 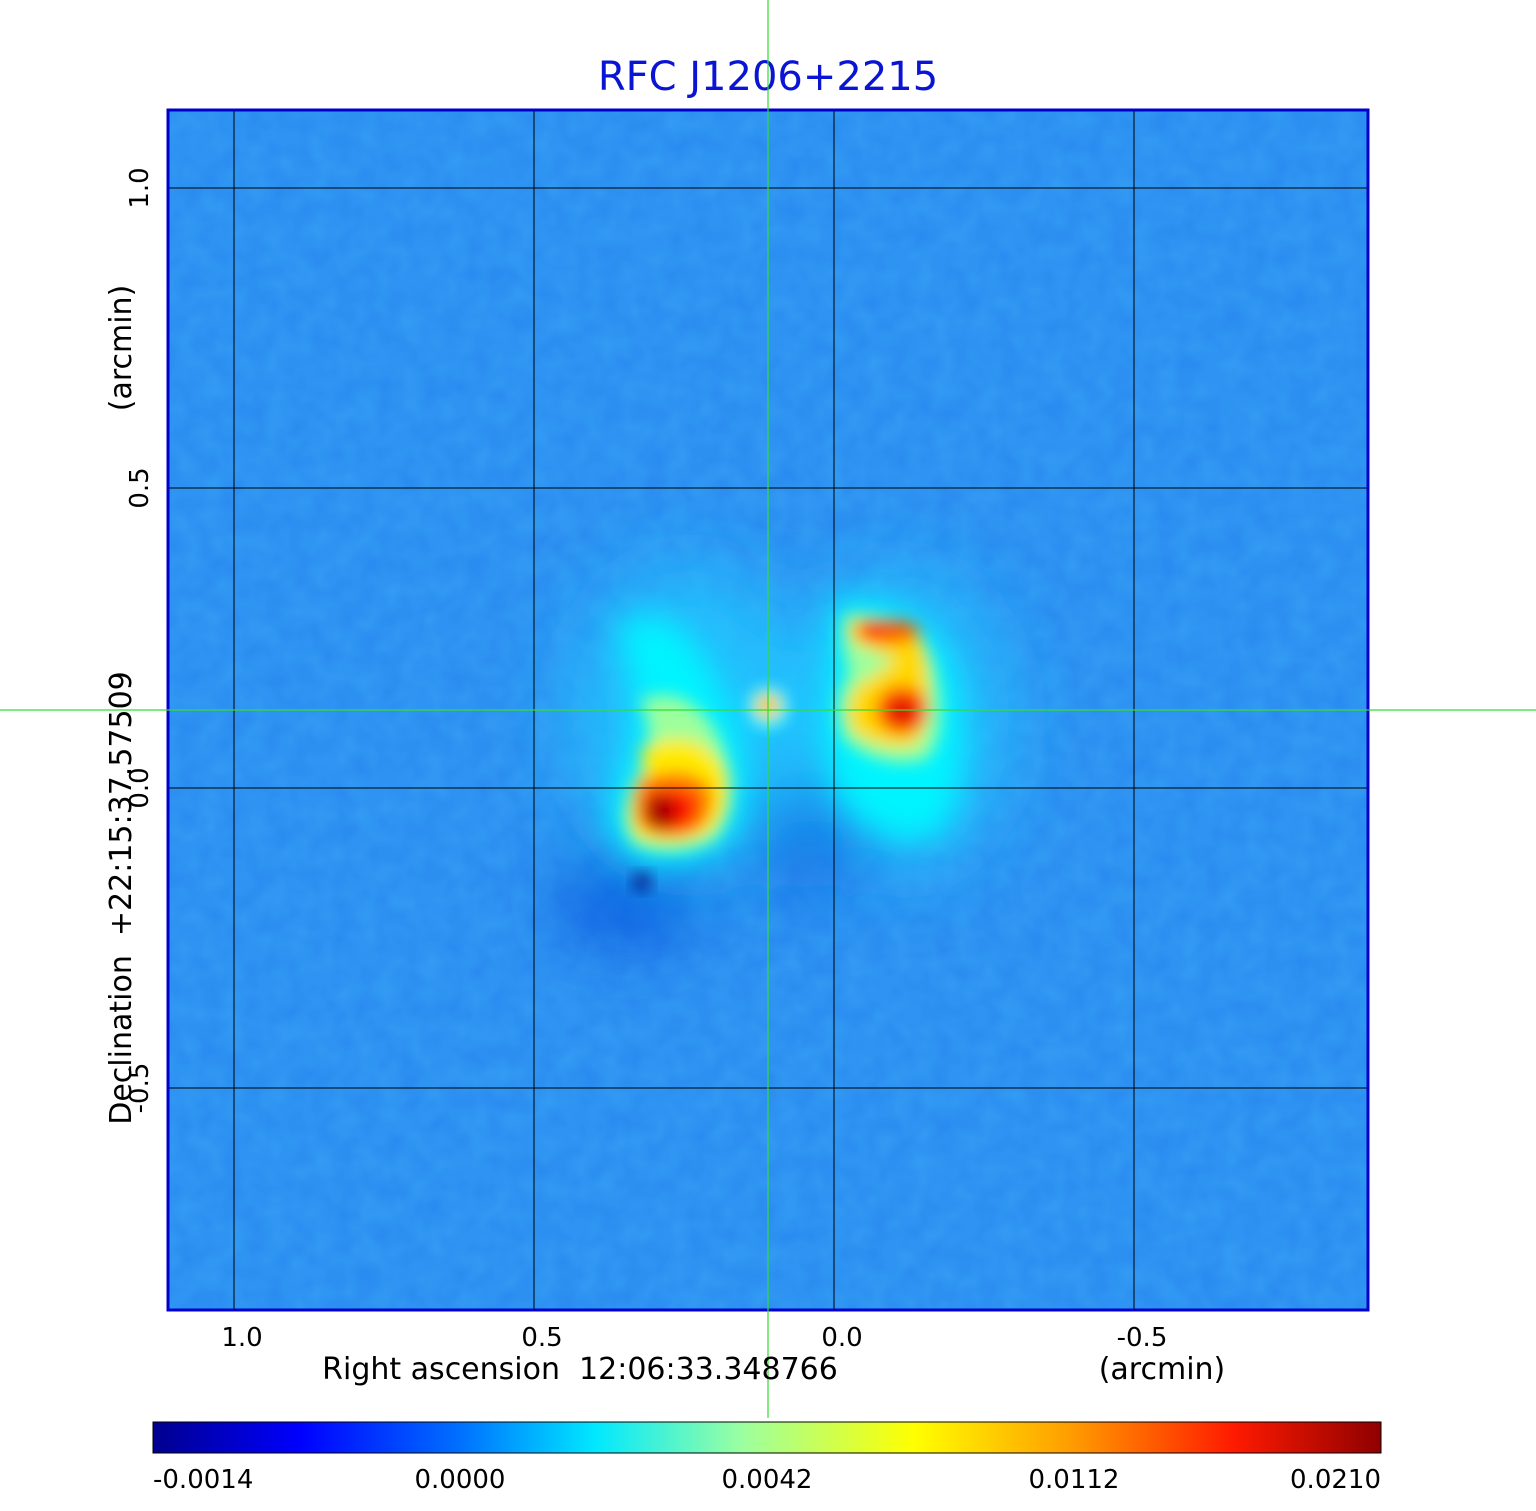 What do you see at coordinates (203, 1480) in the screenshot?
I see `colorbar-tick-label: -0.0014` at bounding box center [203, 1480].